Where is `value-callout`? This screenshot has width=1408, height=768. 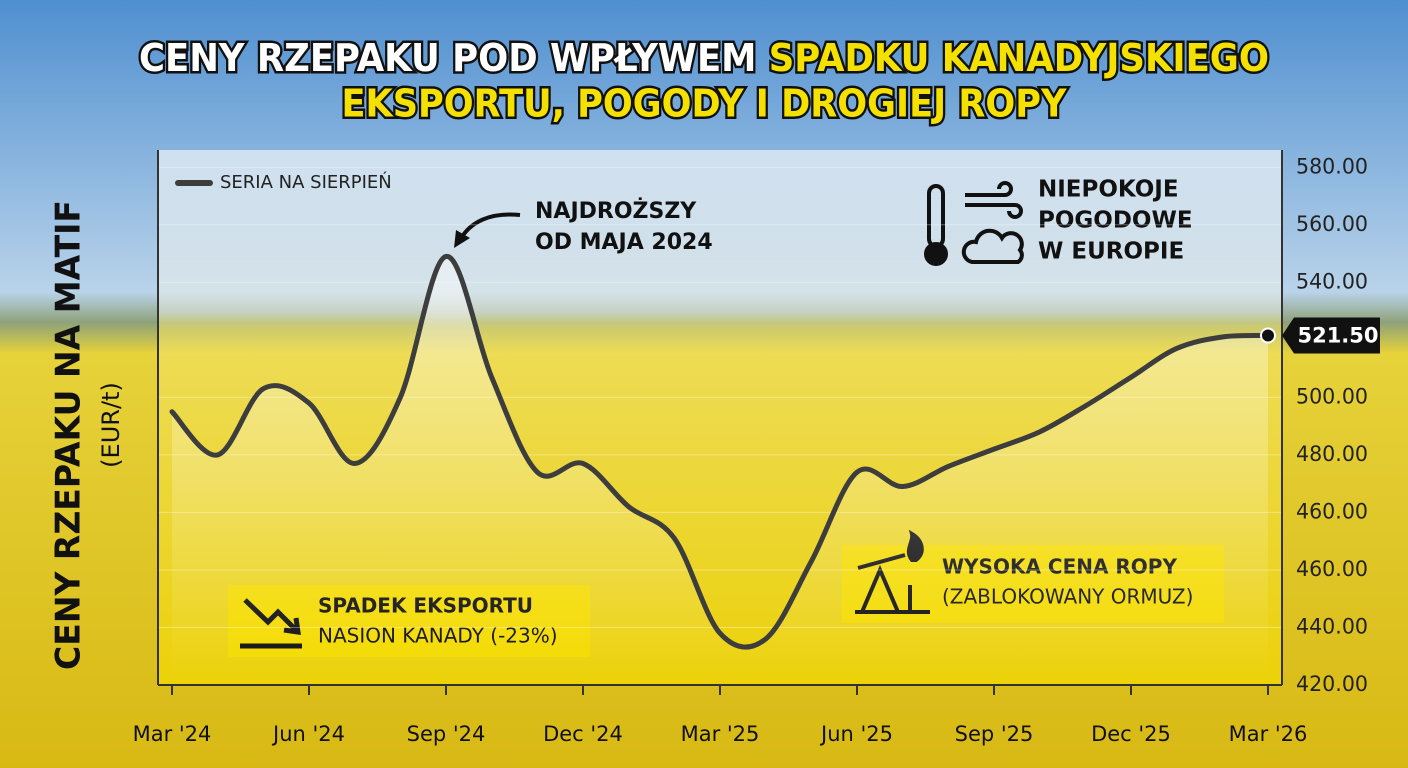
value-callout is located at coordinates (1331, 335).